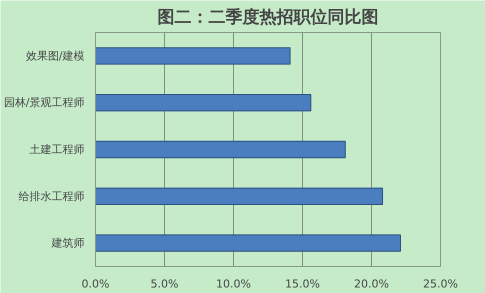 The image size is (485, 293). What do you see at coordinates (57, 149) in the screenshot?
I see `y-tick-label: 土建工程师` at bounding box center [57, 149].